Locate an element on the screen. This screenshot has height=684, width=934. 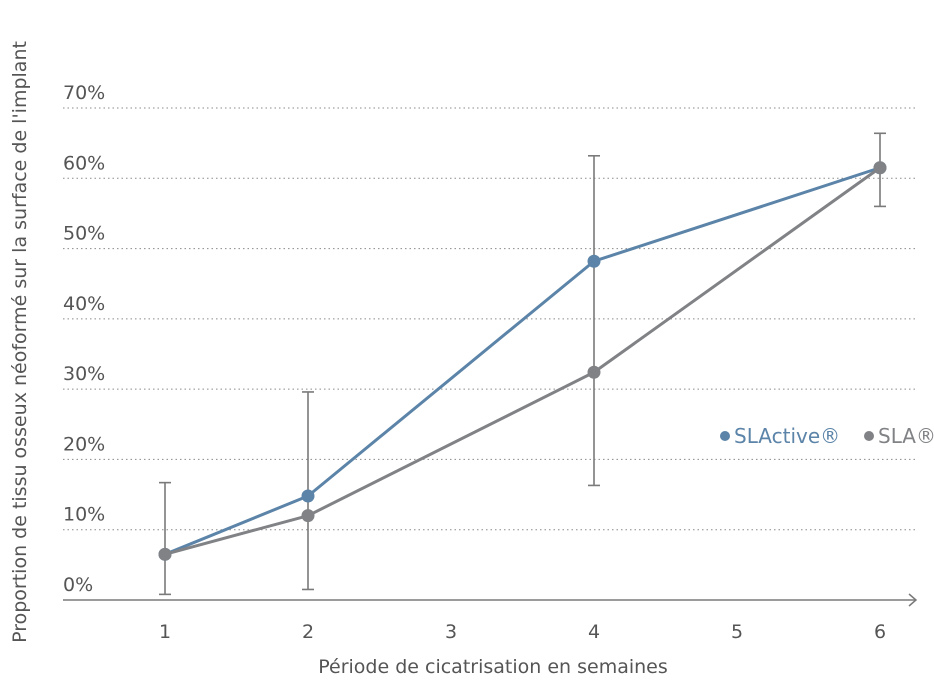
legend-label-sla: SLA® is located at coordinates (906, 436).